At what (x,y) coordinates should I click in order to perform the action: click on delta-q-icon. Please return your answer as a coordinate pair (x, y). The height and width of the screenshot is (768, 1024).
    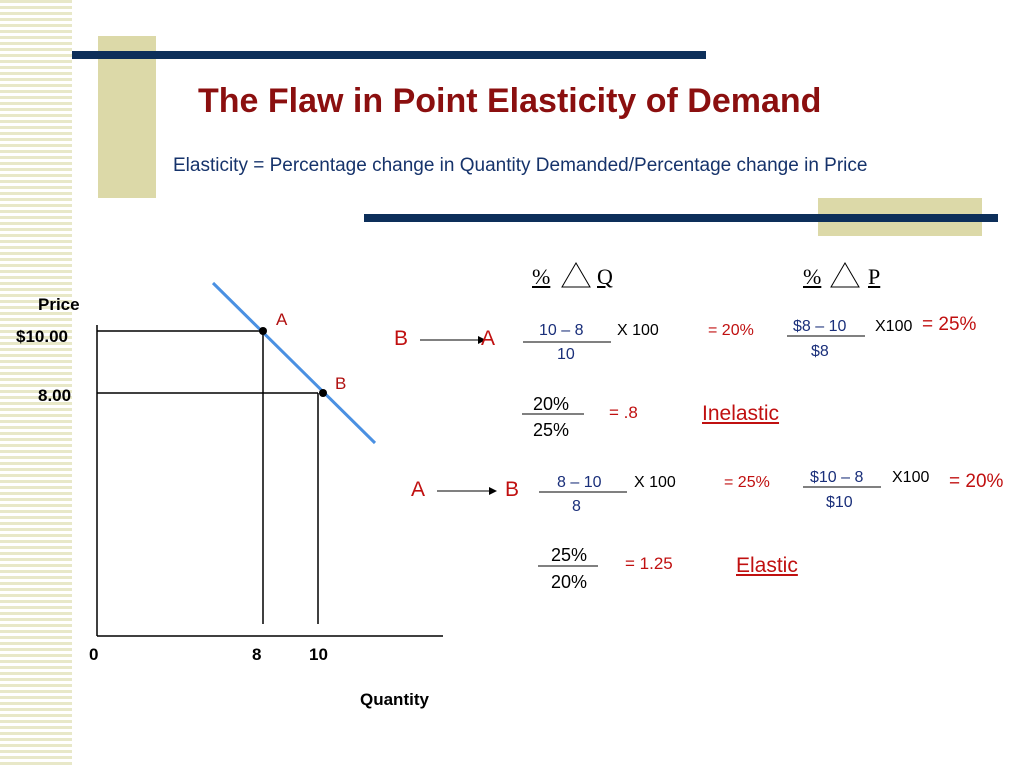
    Looking at the image, I should click on (576, 275).